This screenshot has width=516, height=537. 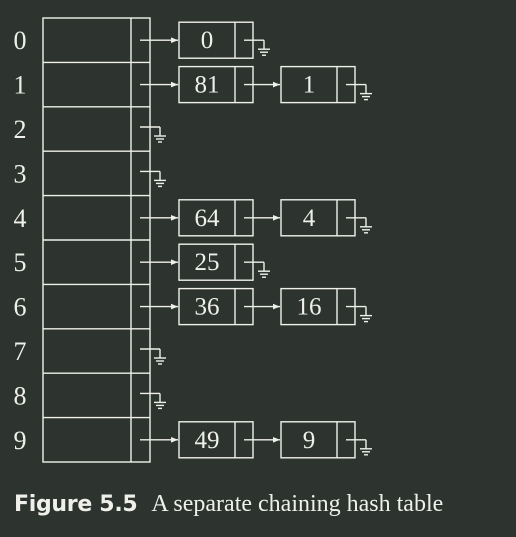 I want to click on figure-caption: Figure 5.5 A separate chaining hash table, so click(x=262, y=506).